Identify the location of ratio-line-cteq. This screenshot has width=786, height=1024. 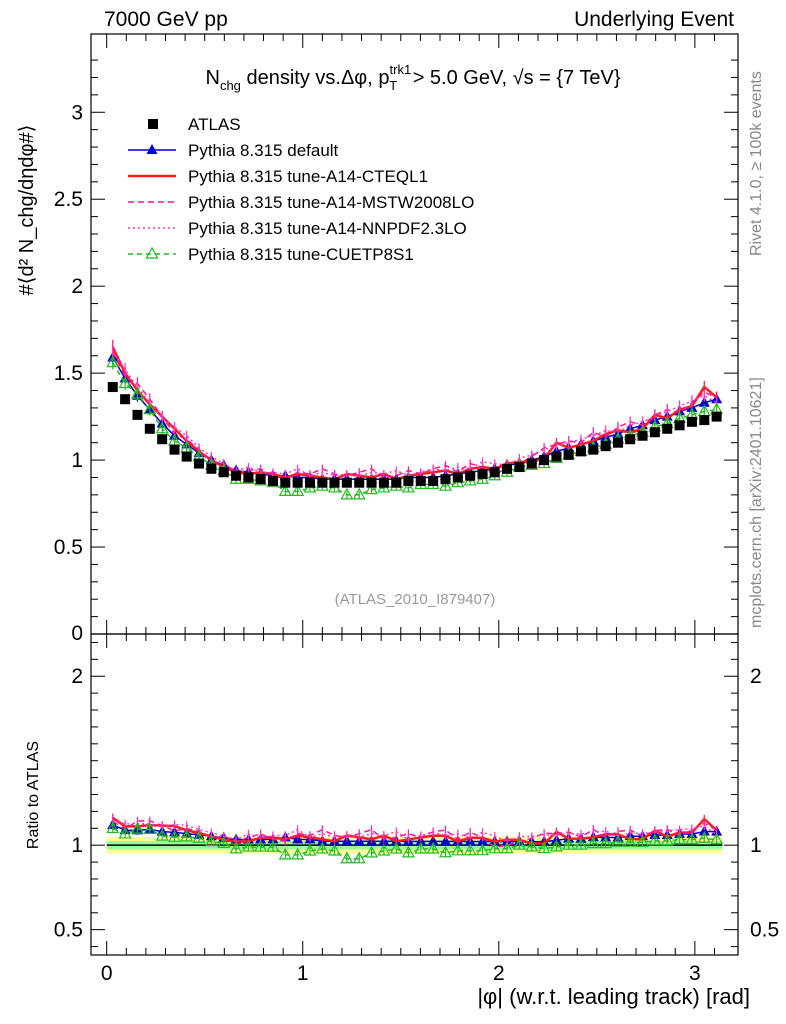
(415, 830).